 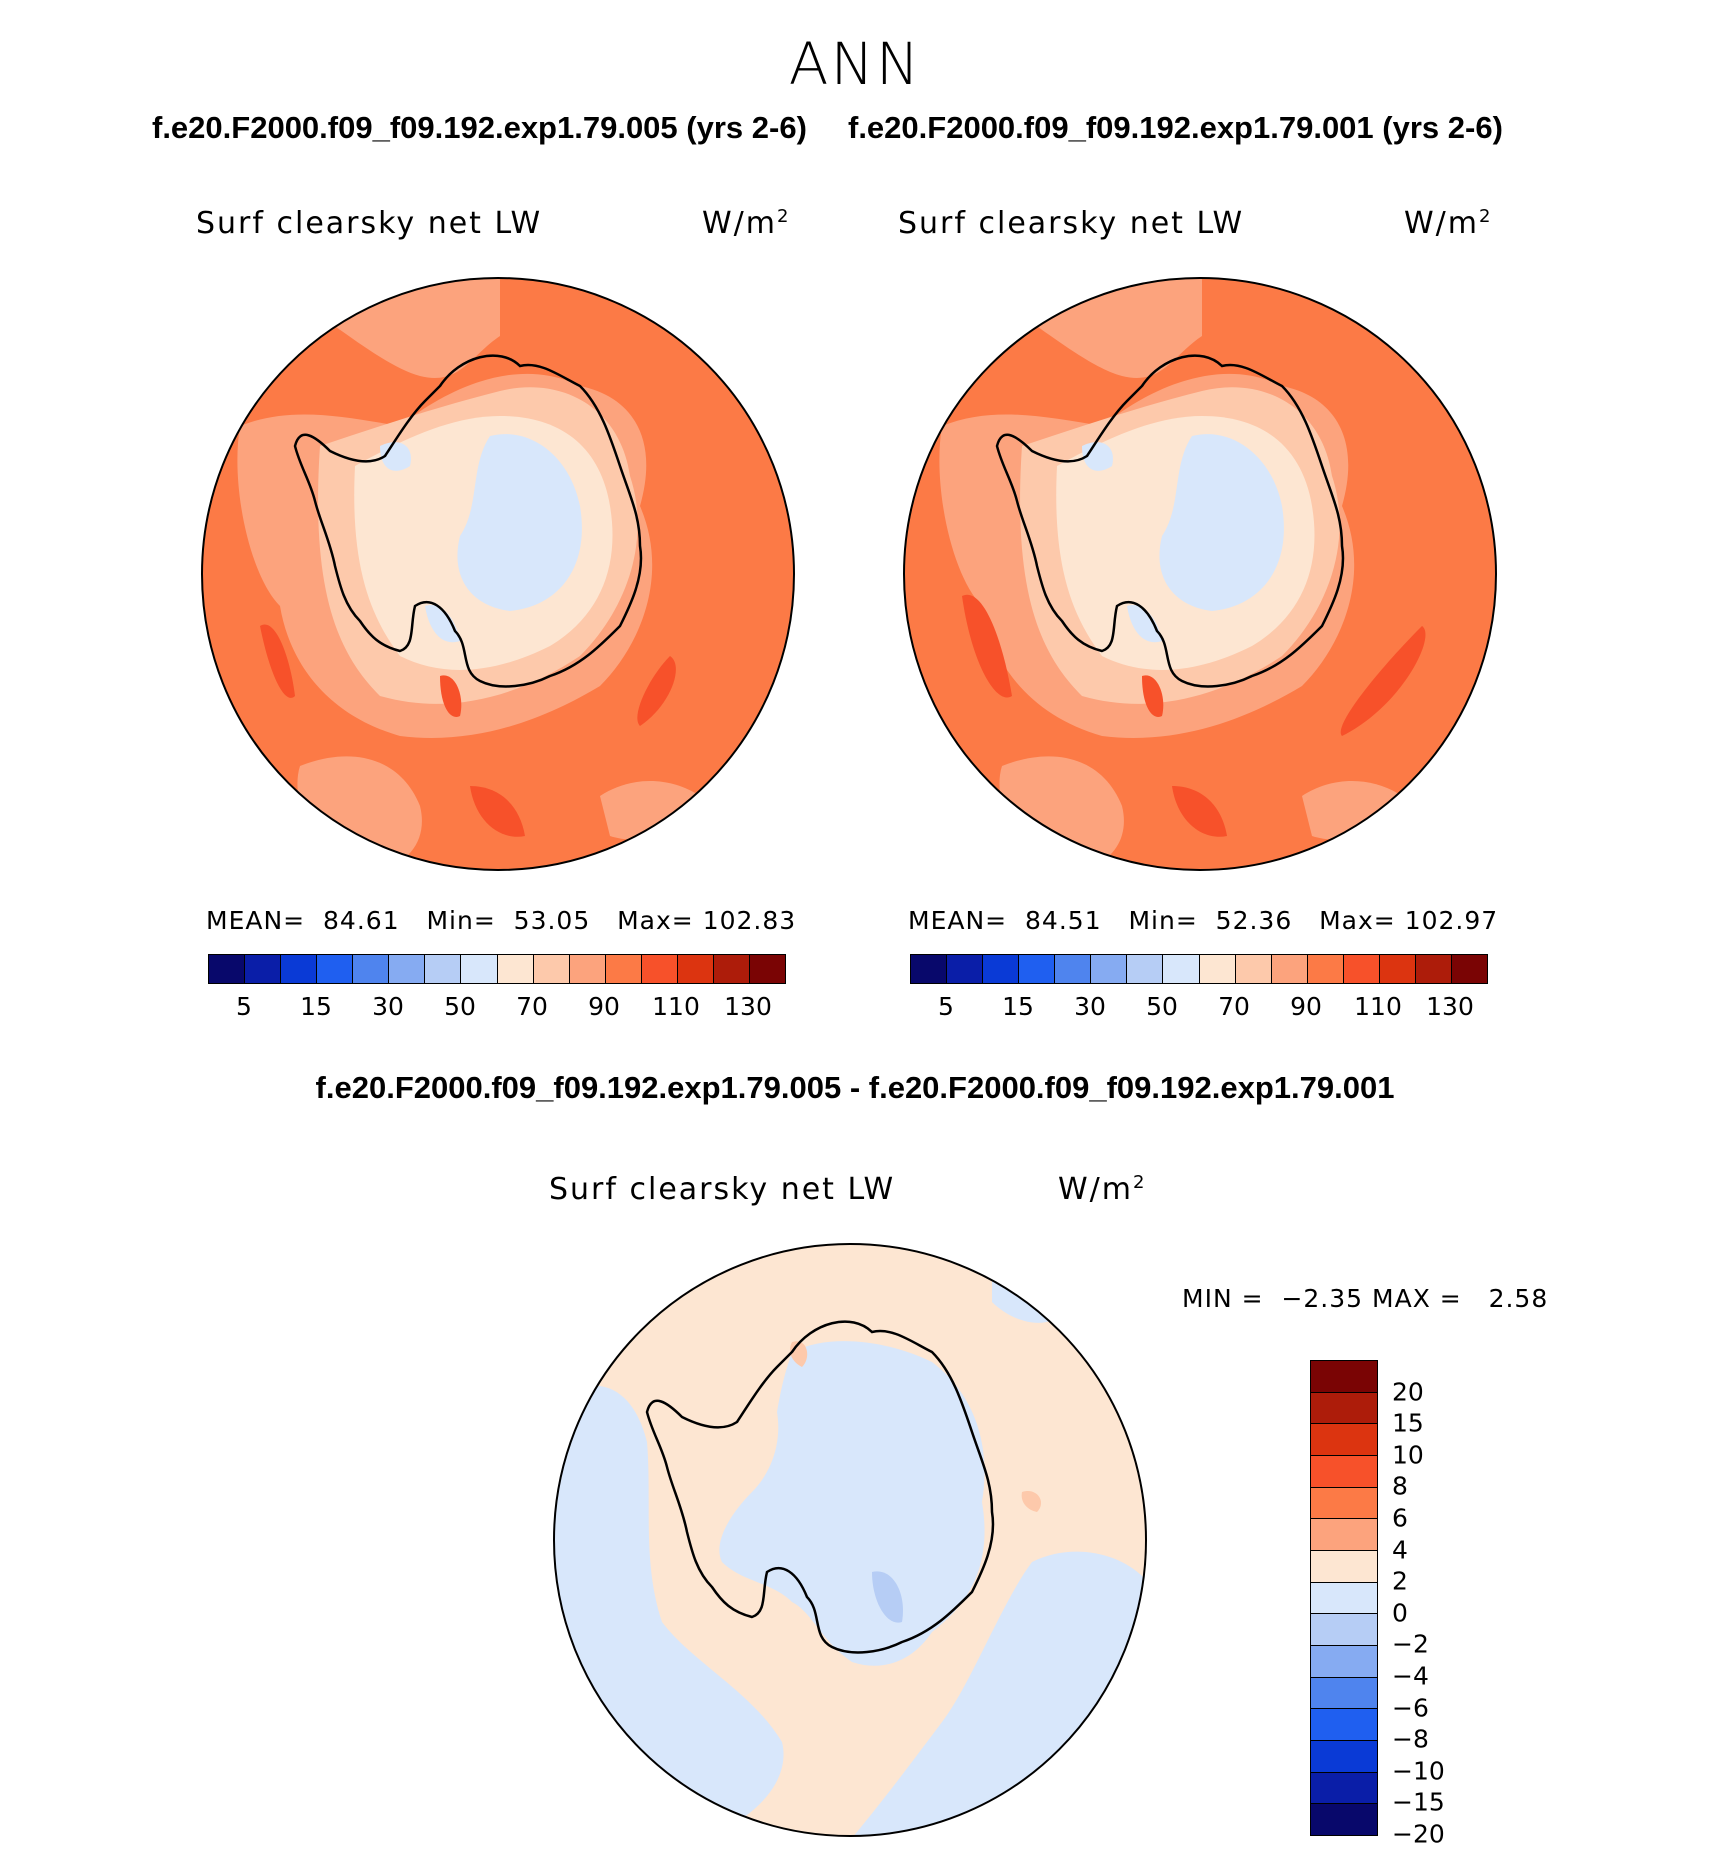 What do you see at coordinates (1418, 1802) in the screenshot?
I see `colorbar-tick-label: −15` at bounding box center [1418, 1802].